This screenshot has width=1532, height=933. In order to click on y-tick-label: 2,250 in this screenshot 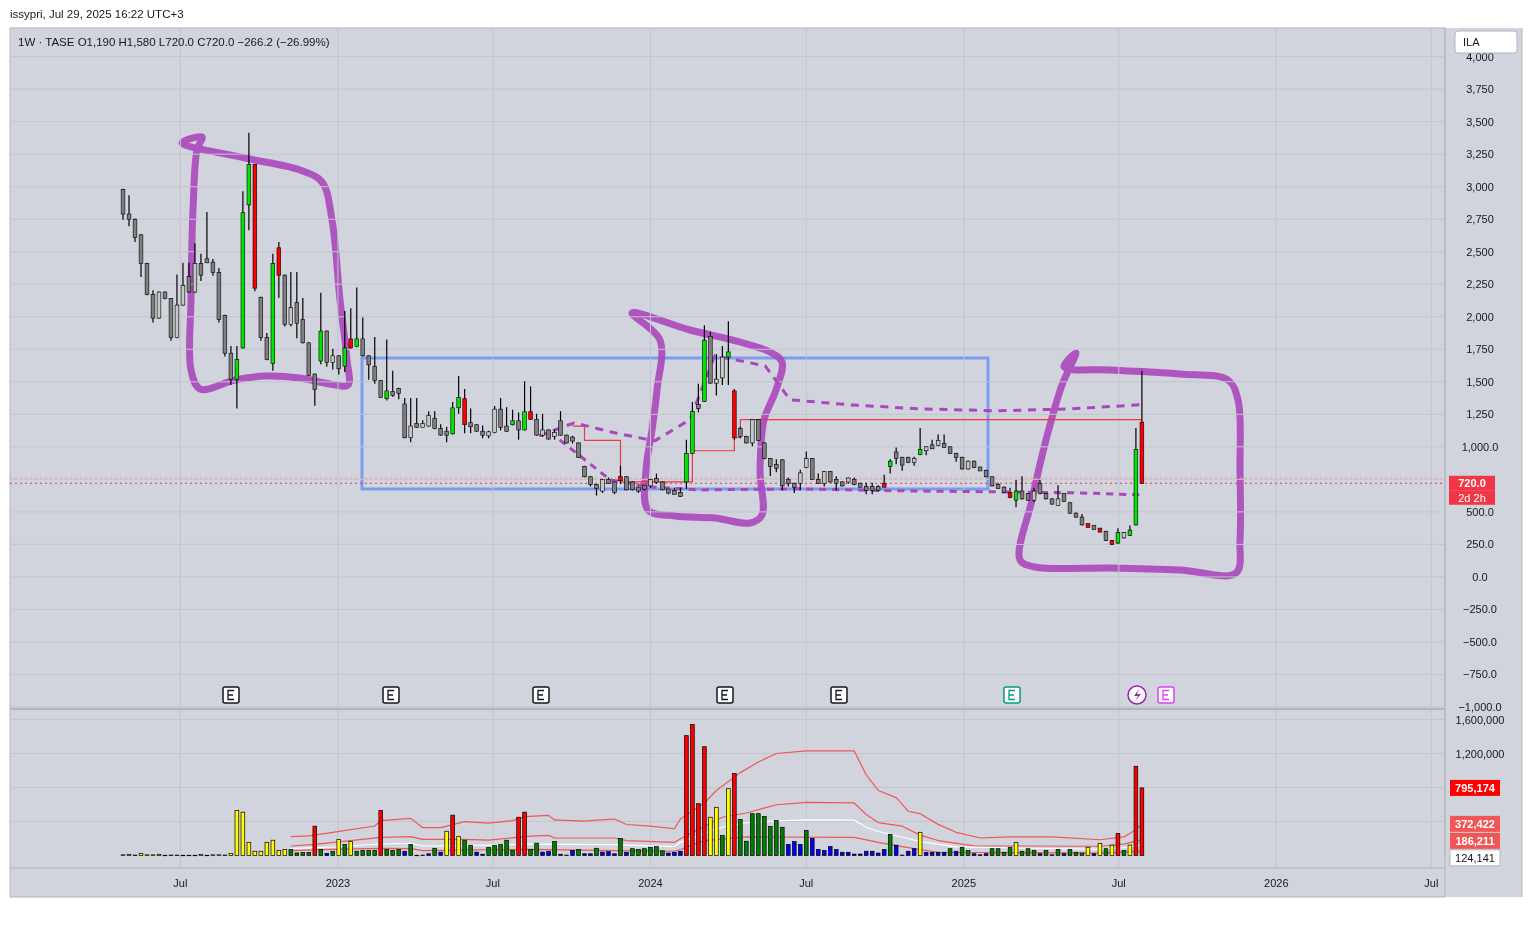, I will do `click(1480, 284)`.